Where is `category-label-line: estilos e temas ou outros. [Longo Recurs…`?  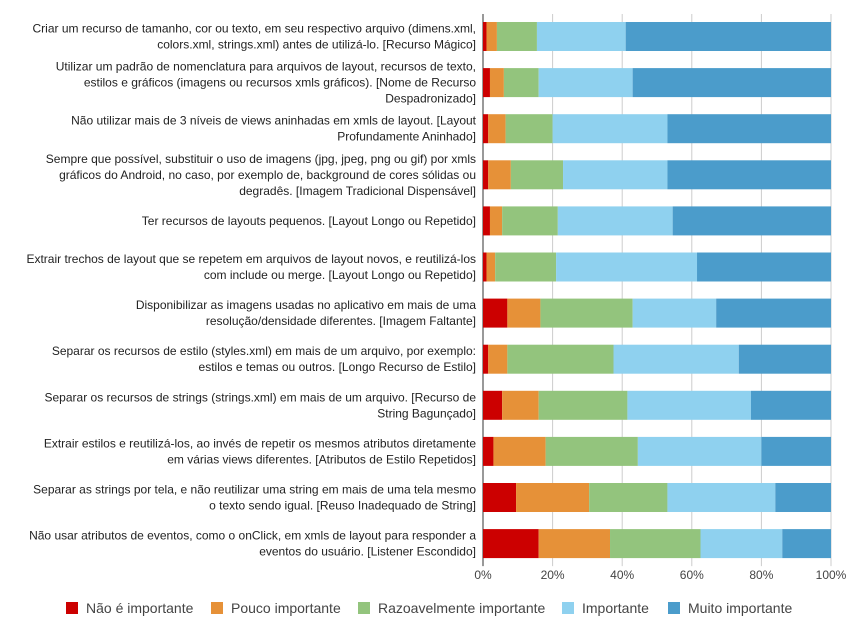 category-label-line: estilos e temas ou outros. [Longo Recurs… is located at coordinates (337, 367).